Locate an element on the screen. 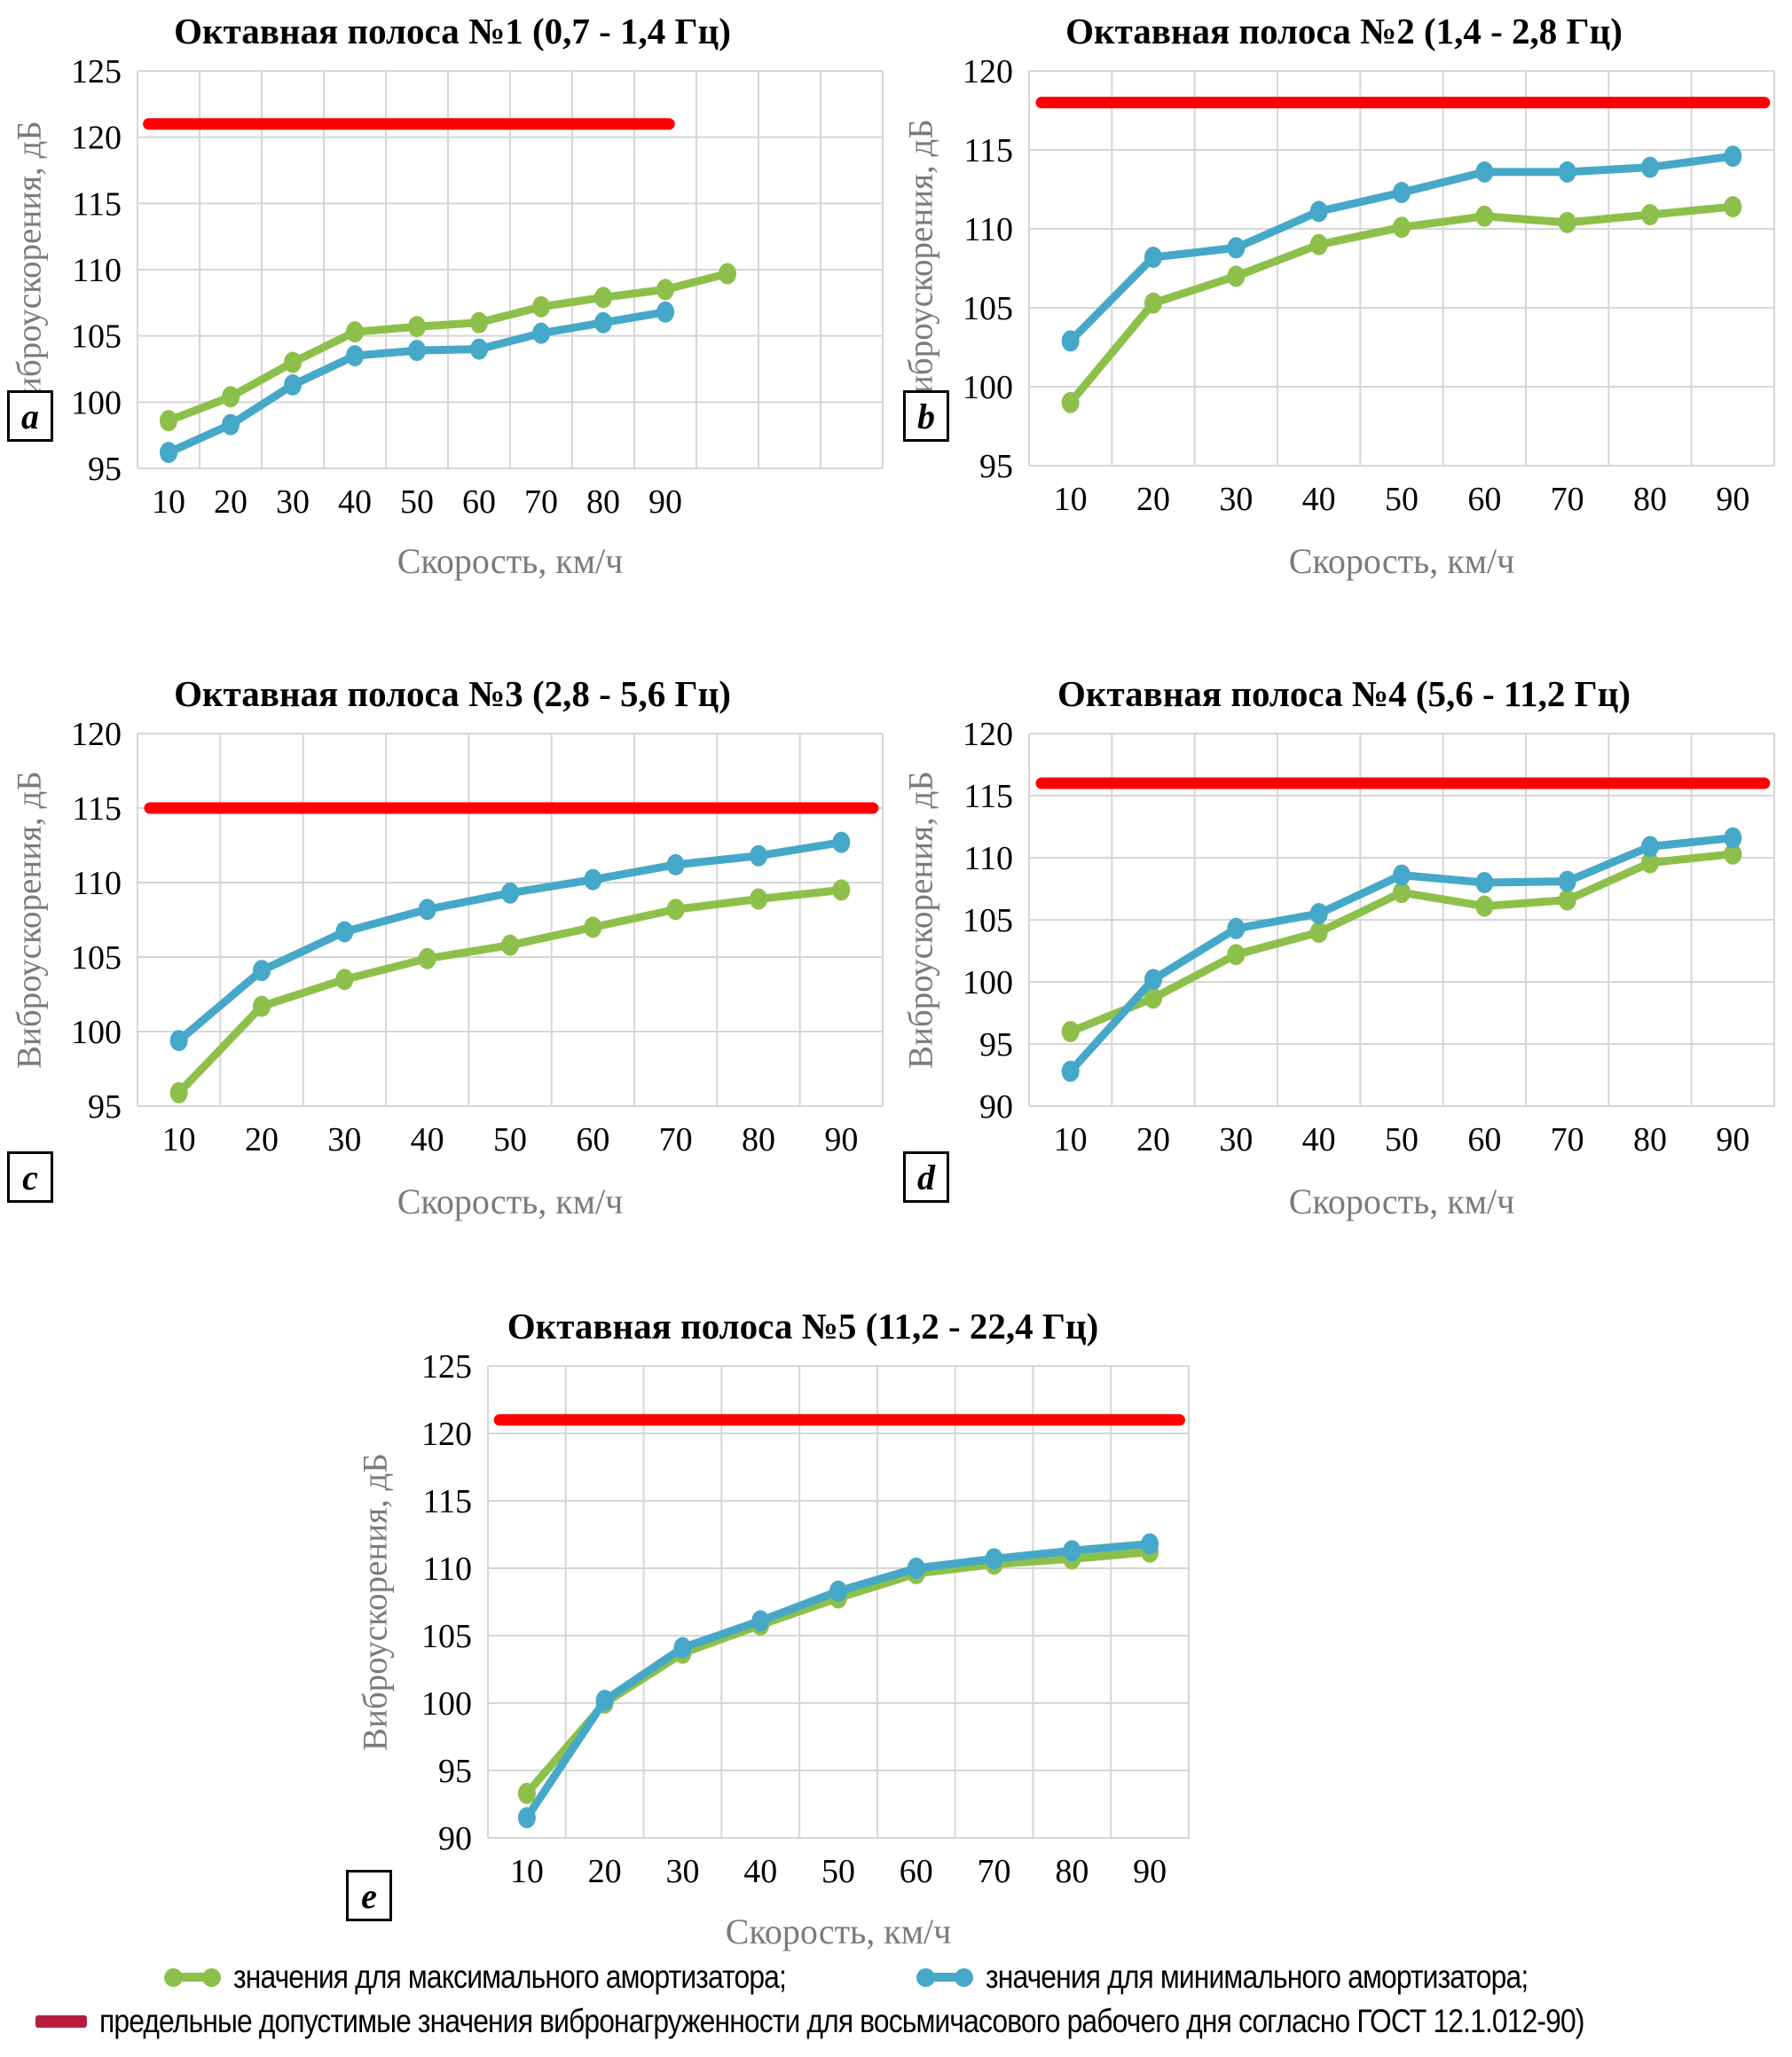 The width and height of the screenshot is (1792, 2057). chart-a-plot: 95 100 105 110 115 120 125 10 20 30 40 50 60 70 80 90 is located at coordinates (477, 288).